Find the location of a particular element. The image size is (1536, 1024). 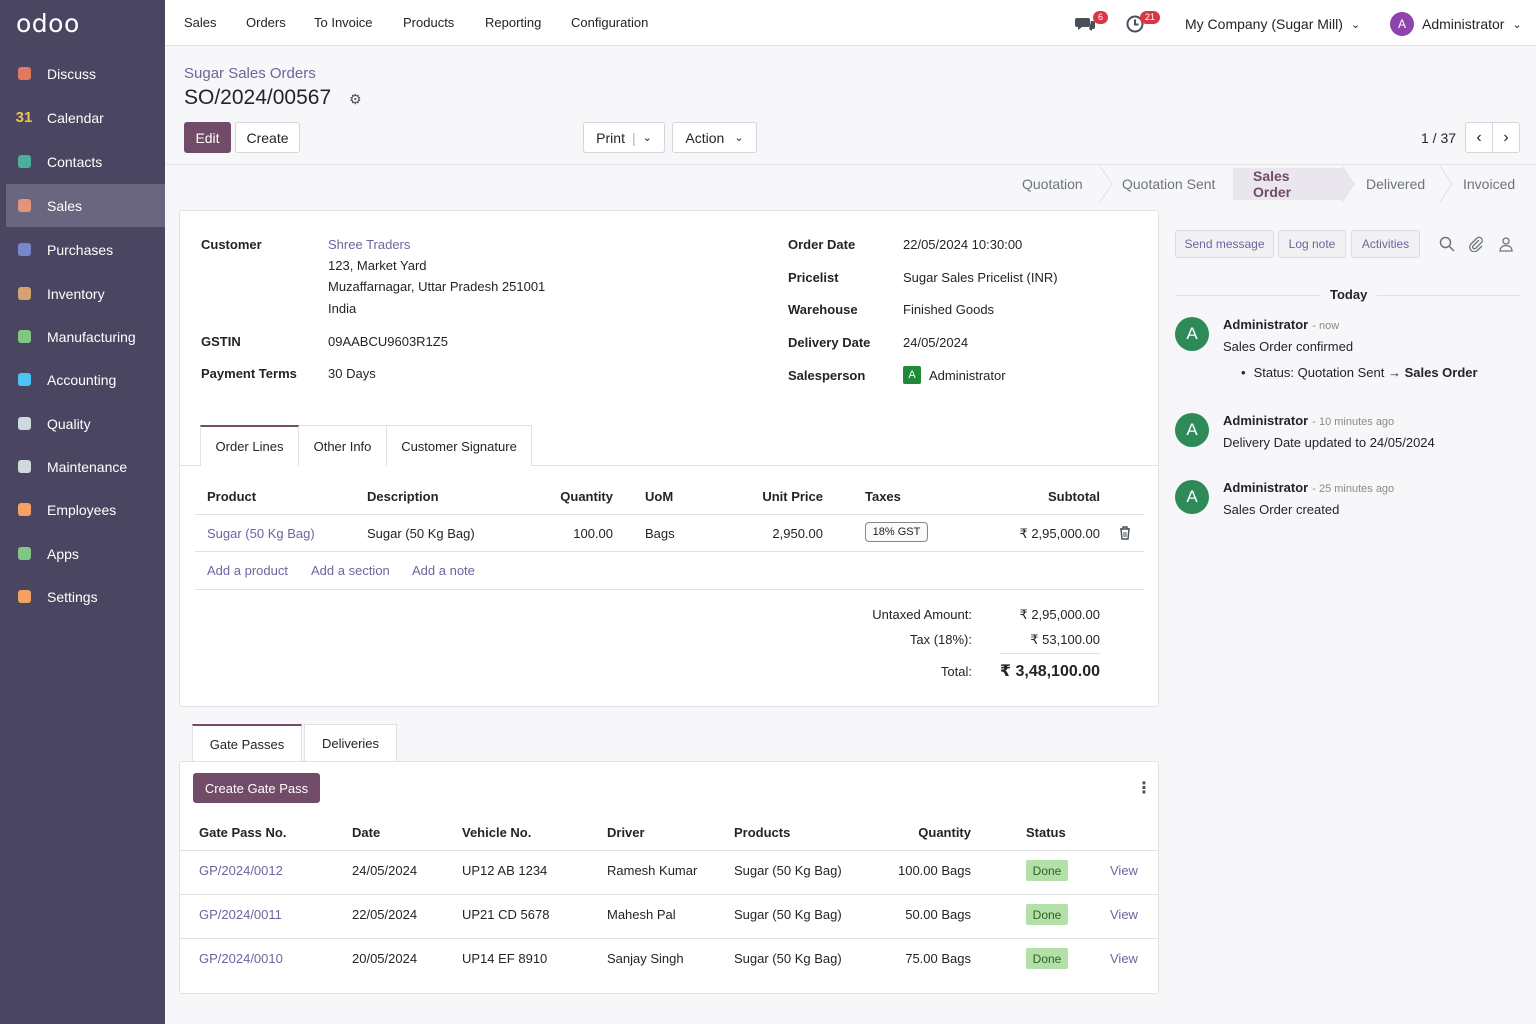

add-product-link: Add a product is located at coordinates (247, 570).